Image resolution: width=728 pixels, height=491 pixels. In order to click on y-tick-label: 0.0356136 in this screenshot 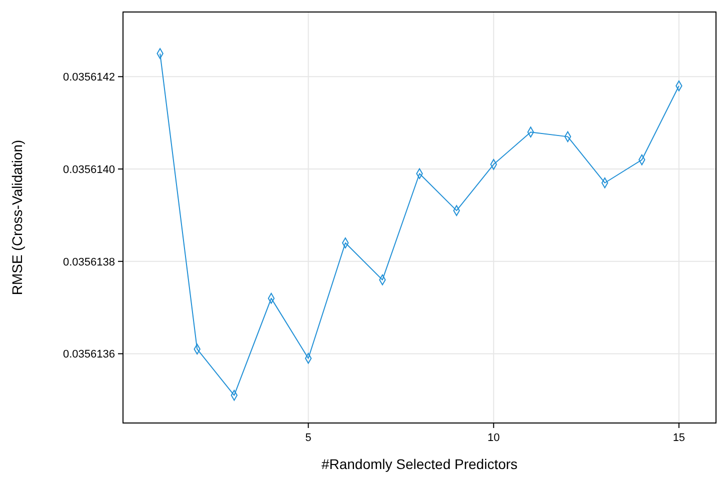, I will do `click(89, 354)`.